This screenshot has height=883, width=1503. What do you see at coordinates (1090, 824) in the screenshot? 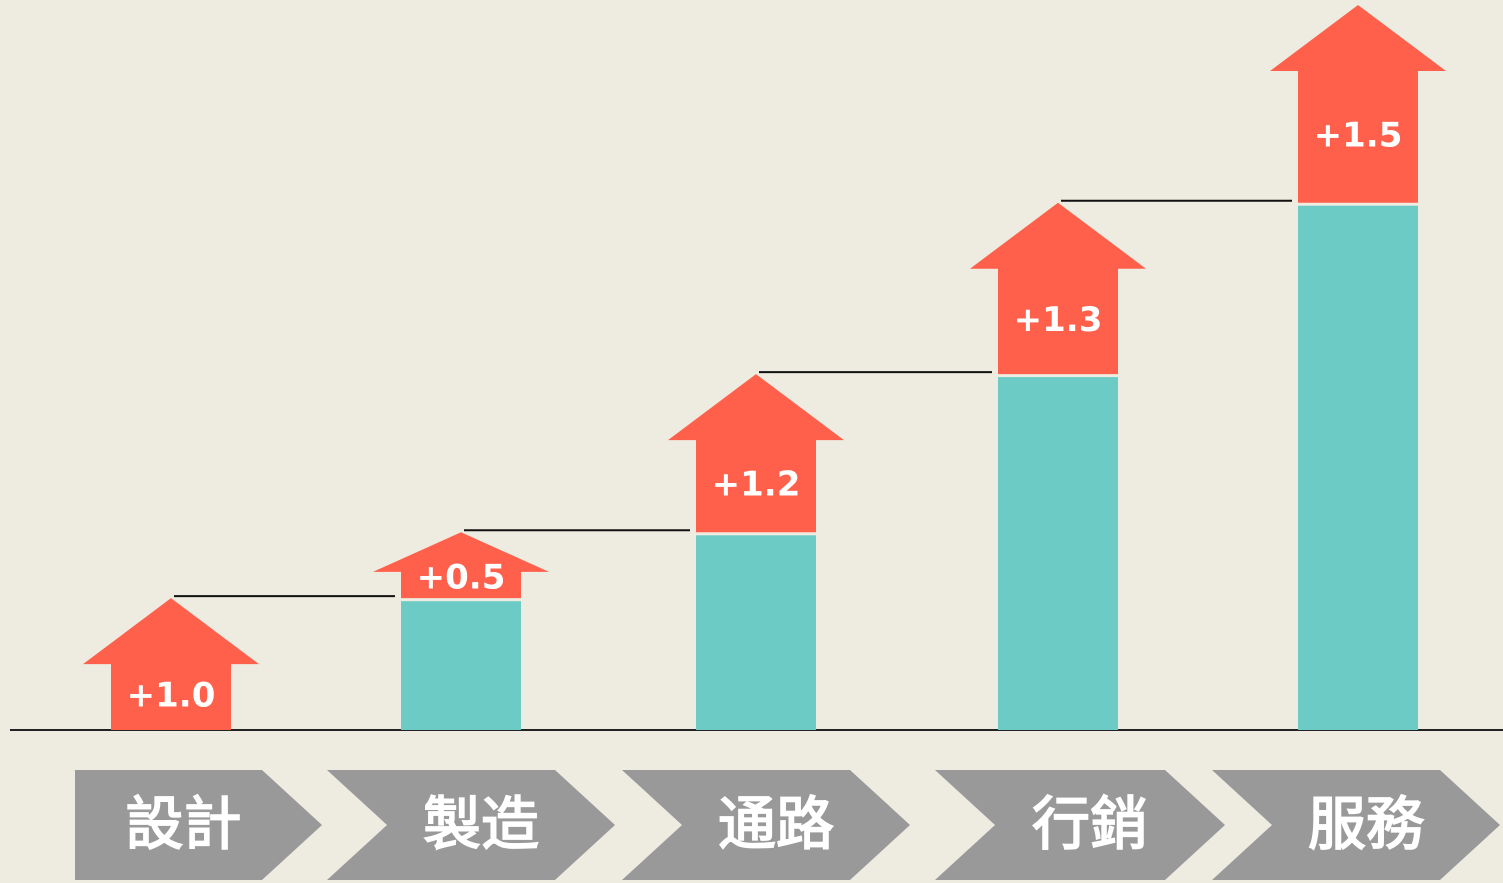
I see `category-label: 行銷` at bounding box center [1090, 824].